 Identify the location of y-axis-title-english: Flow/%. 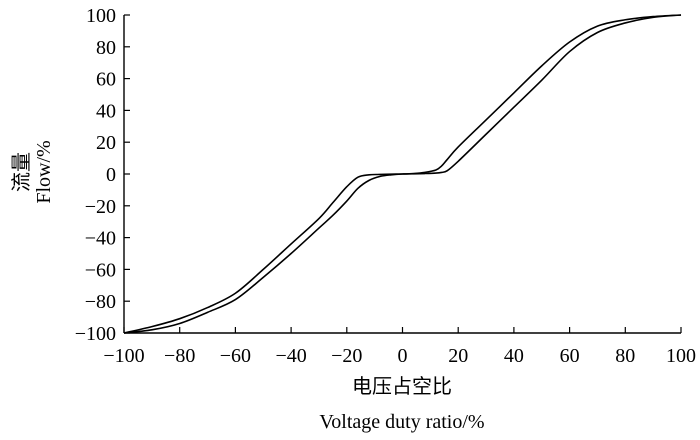
(44, 171).